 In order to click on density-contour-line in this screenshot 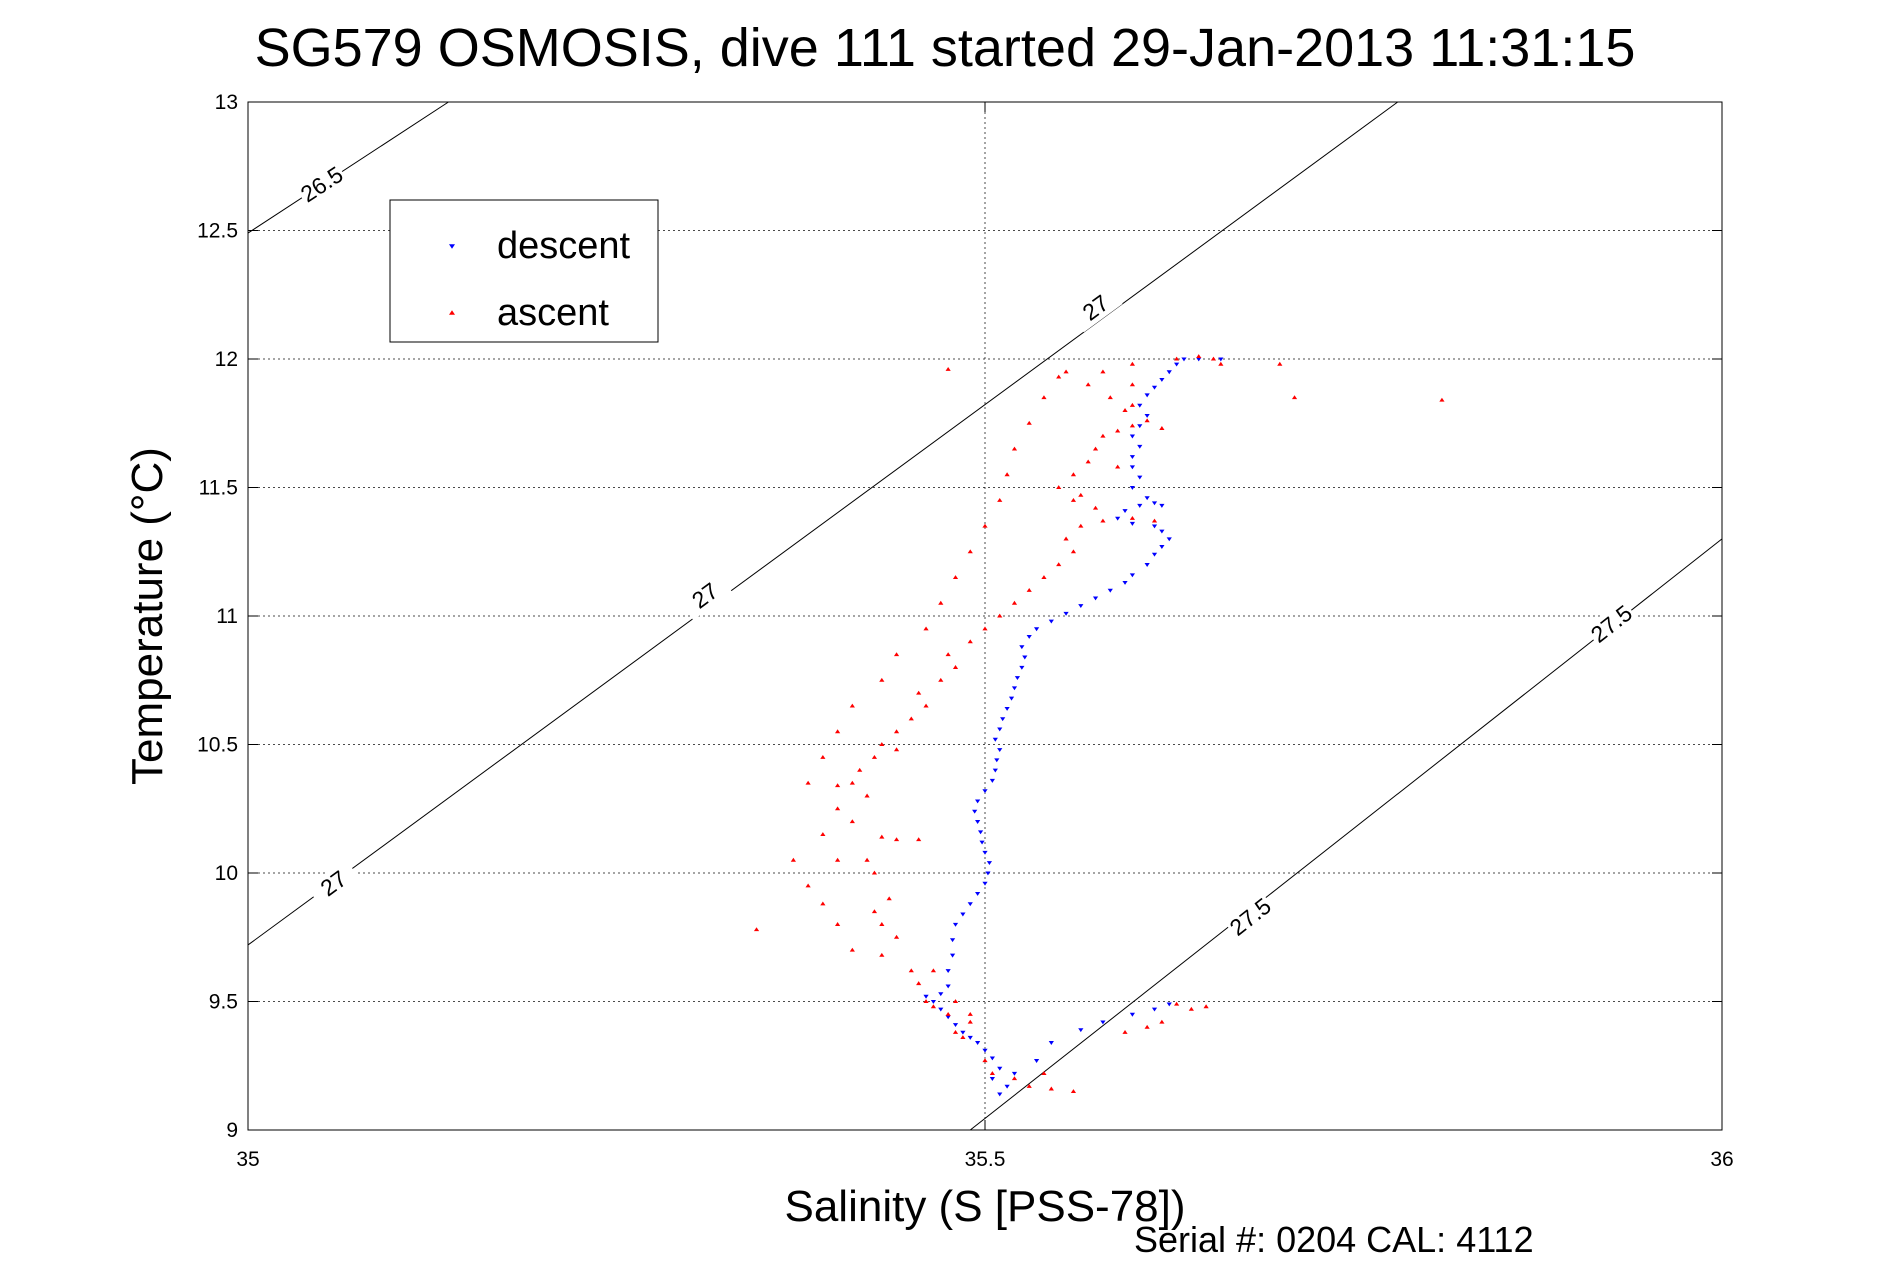, I will do `click(348, 167)`.